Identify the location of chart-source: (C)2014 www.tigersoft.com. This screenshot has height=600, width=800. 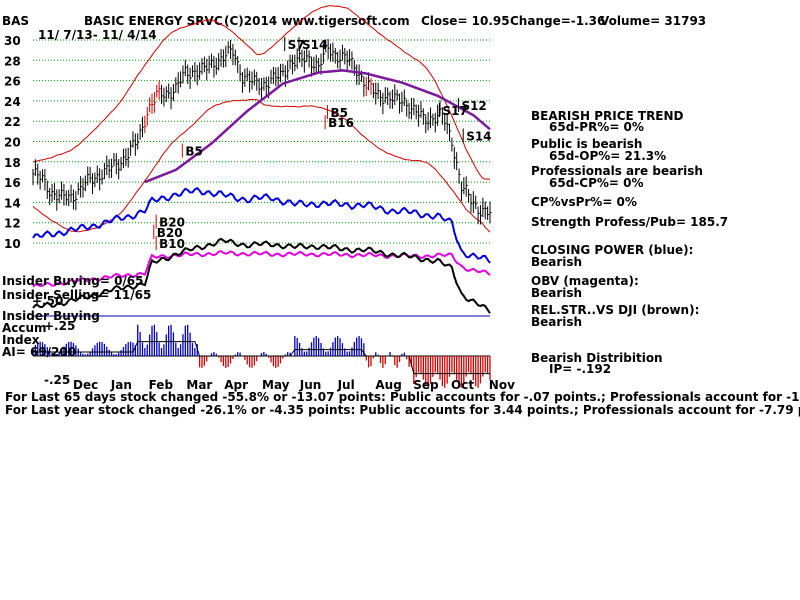
(317, 21).